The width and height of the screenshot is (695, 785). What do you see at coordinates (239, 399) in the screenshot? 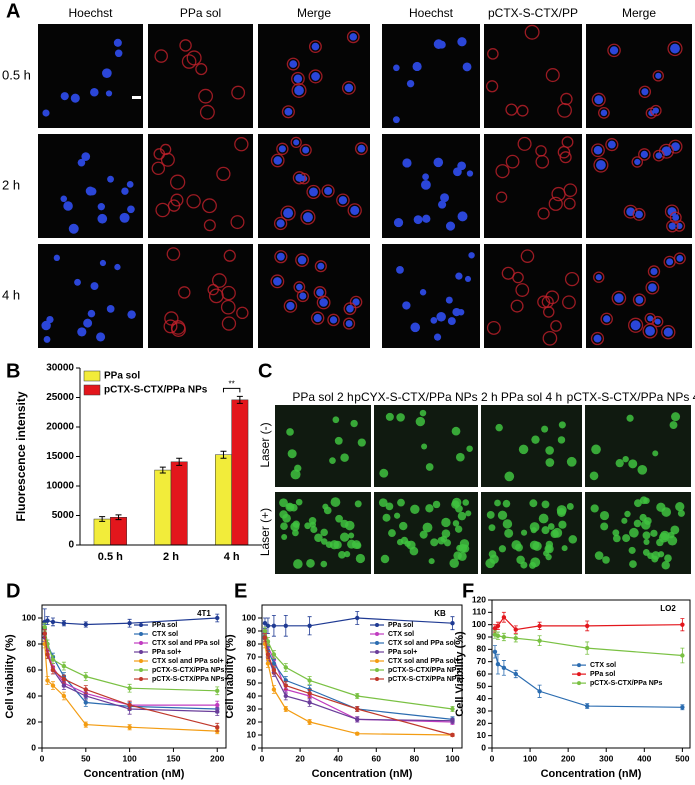
I see `error-bar` at bounding box center [239, 399].